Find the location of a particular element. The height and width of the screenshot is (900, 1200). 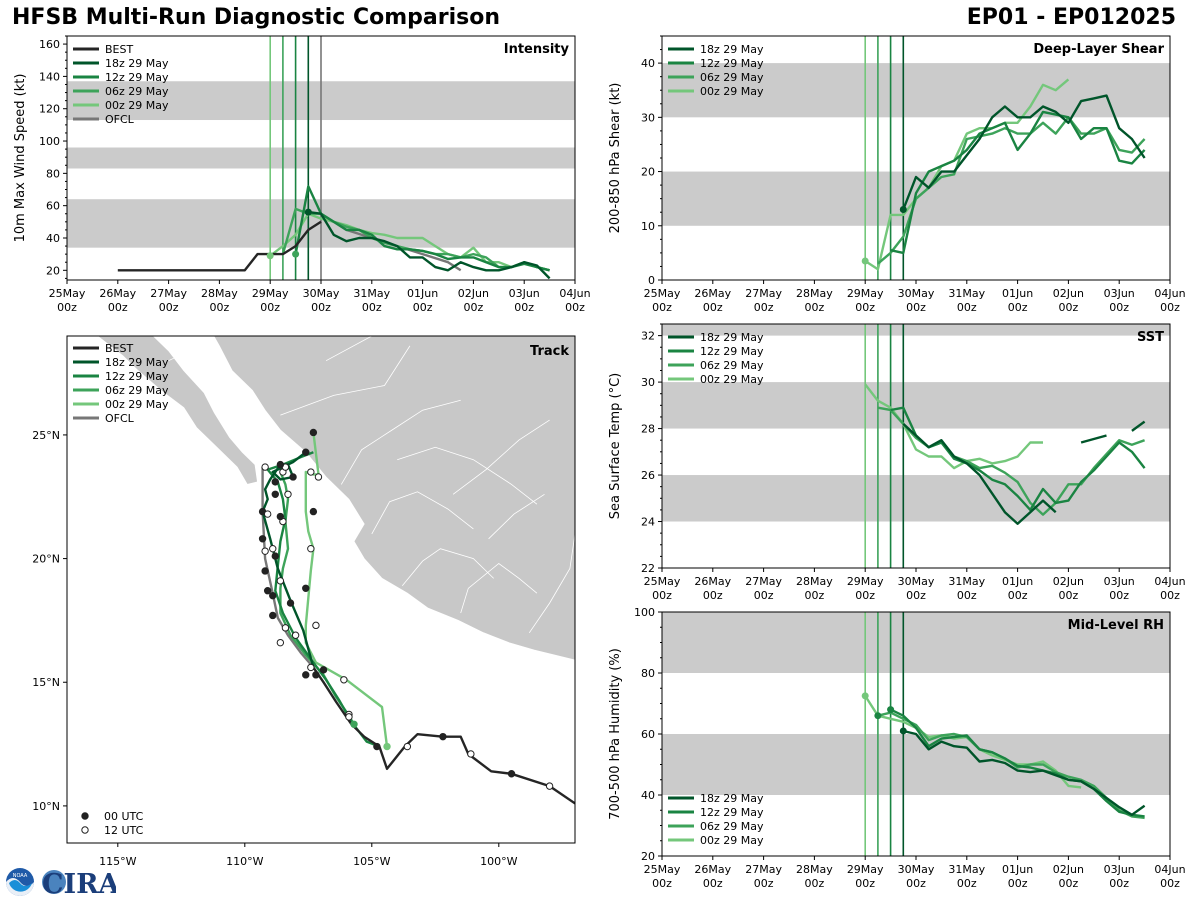

legend-label: OFCL is located at coordinates (120, 119).